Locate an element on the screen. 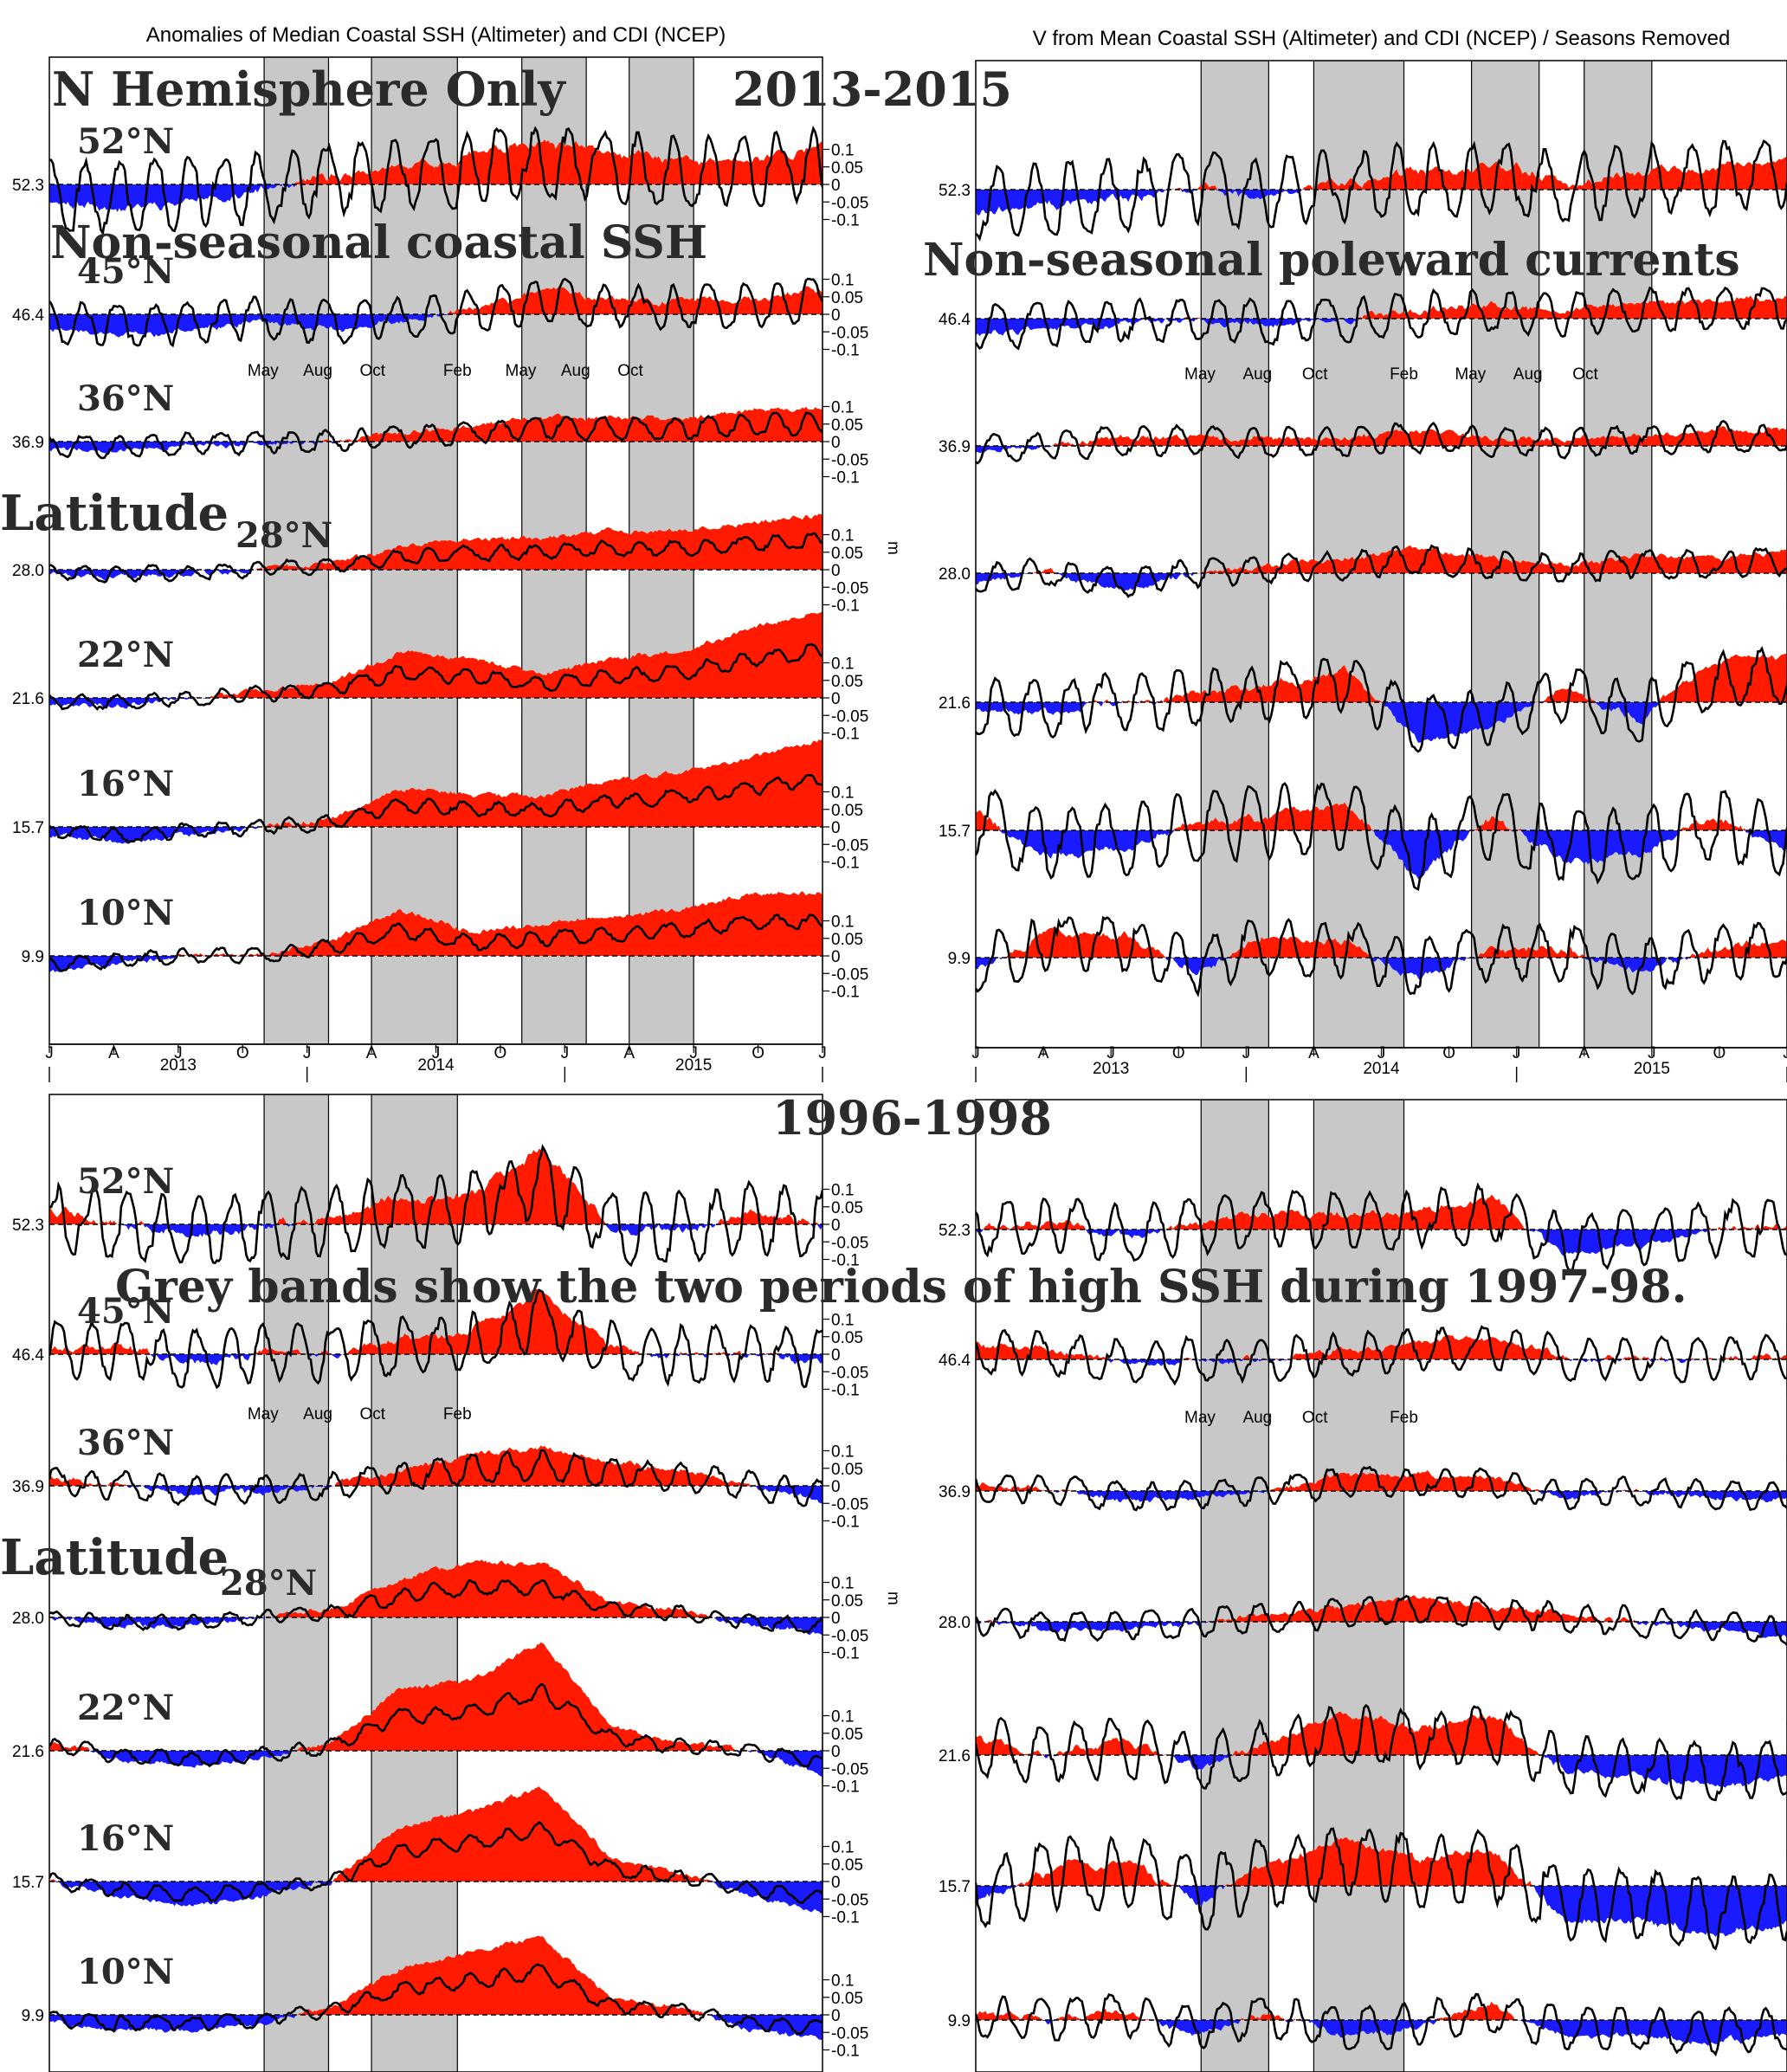 The height and width of the screenshot is (2072, 1787). overlay-latitude-bottom: Latitude is located at coordinates (114, 1557).